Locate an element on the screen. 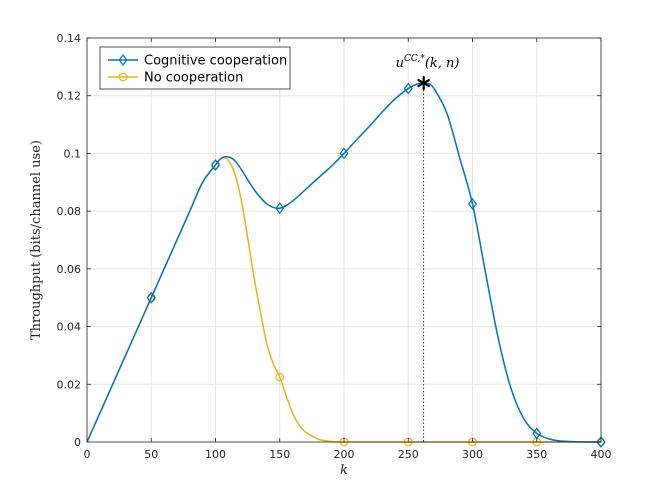  x-tick-label: 250 is located at coordinates (408, 454).